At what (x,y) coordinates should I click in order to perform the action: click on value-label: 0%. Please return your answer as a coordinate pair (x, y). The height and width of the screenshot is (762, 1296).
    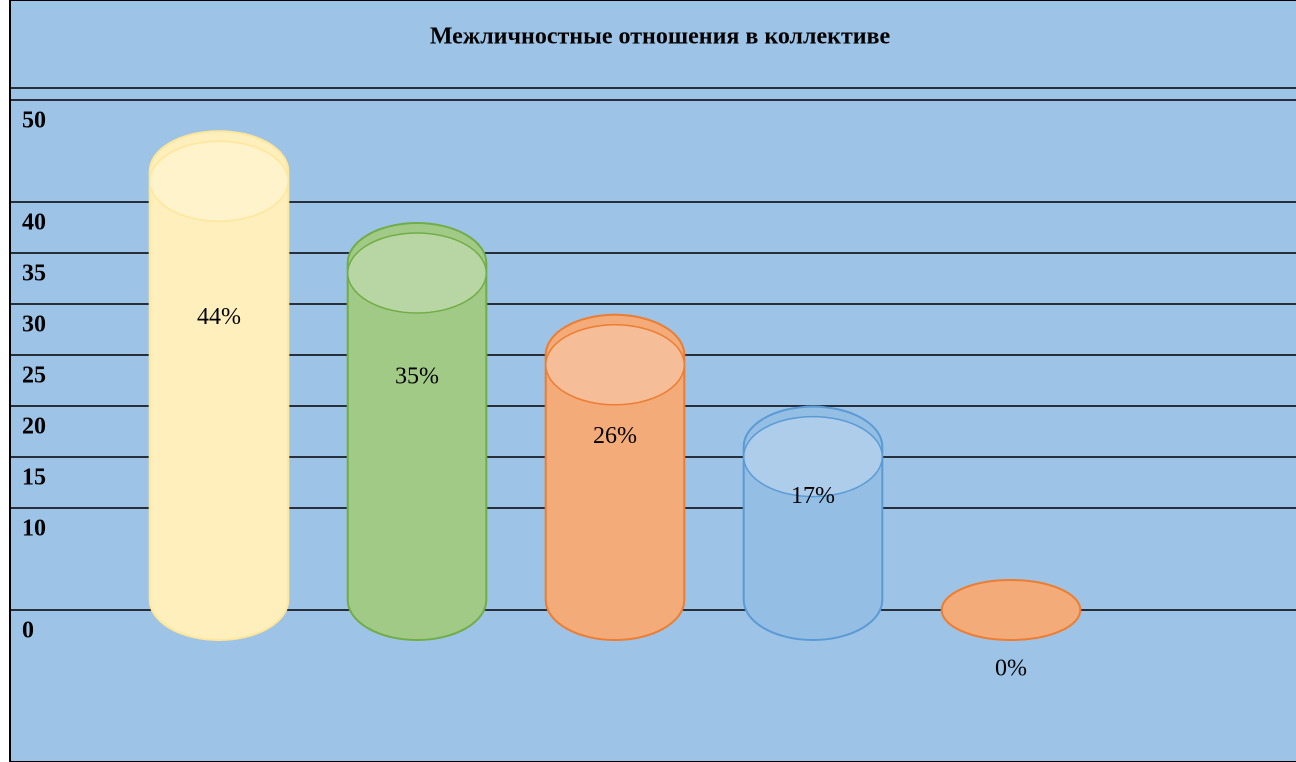
    Looking at the image, I should click on (1011, 669).